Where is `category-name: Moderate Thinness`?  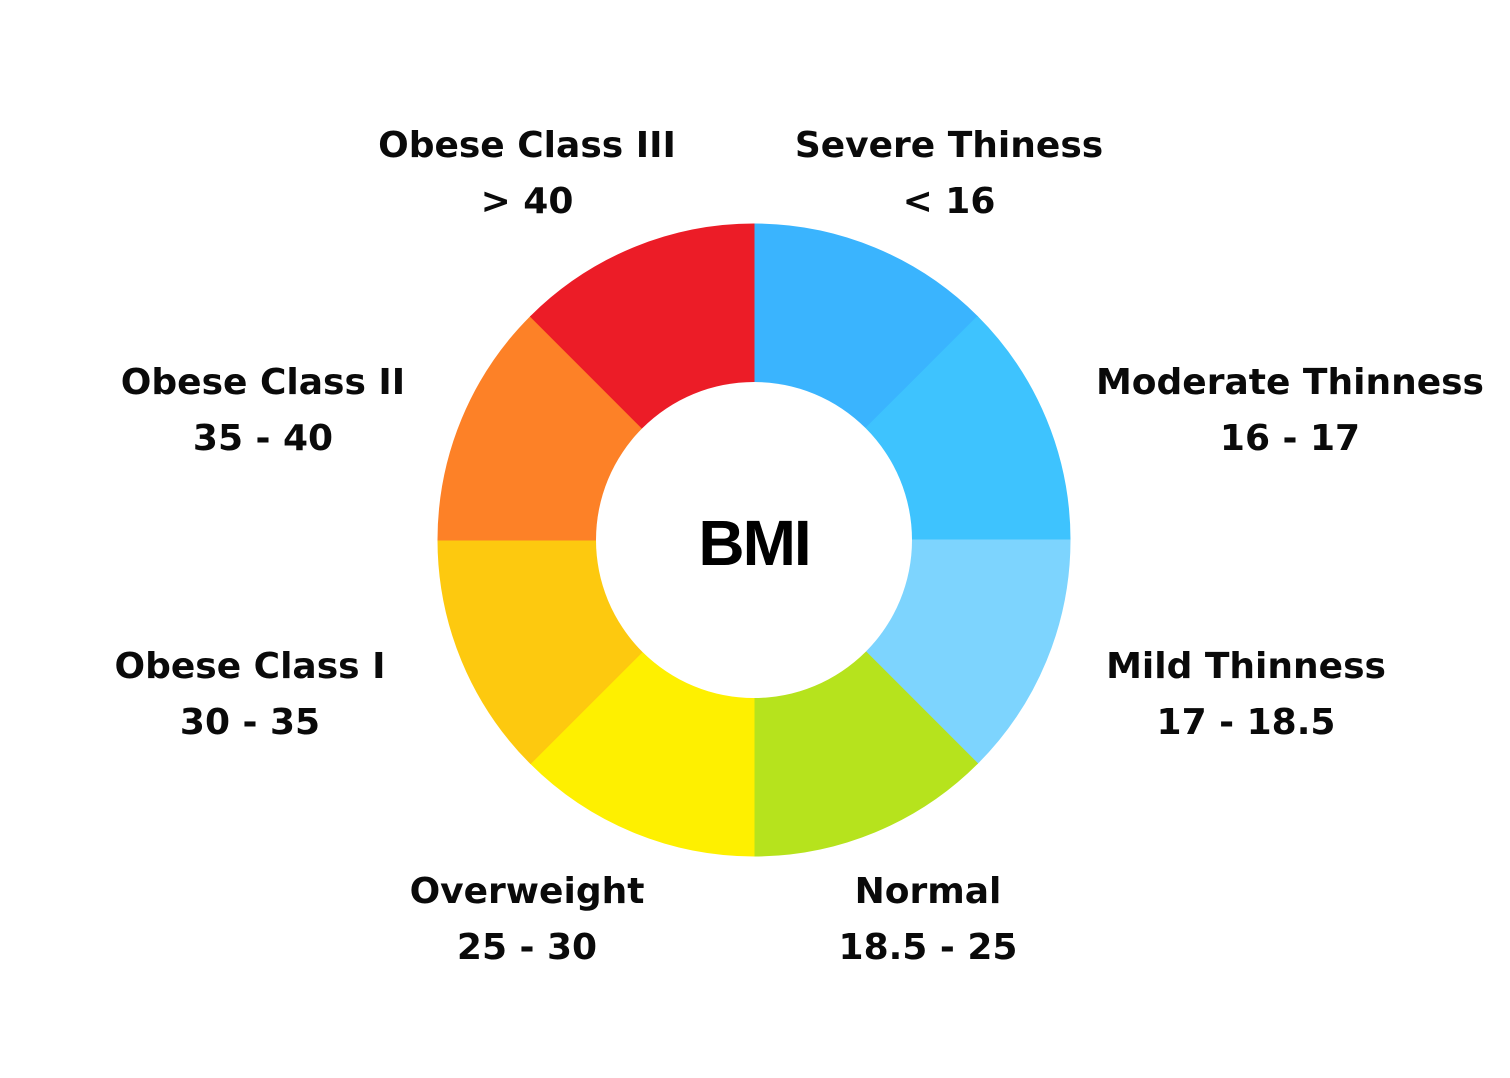 category-name: Moderate Thinness is located at coordinates (1289, 382).